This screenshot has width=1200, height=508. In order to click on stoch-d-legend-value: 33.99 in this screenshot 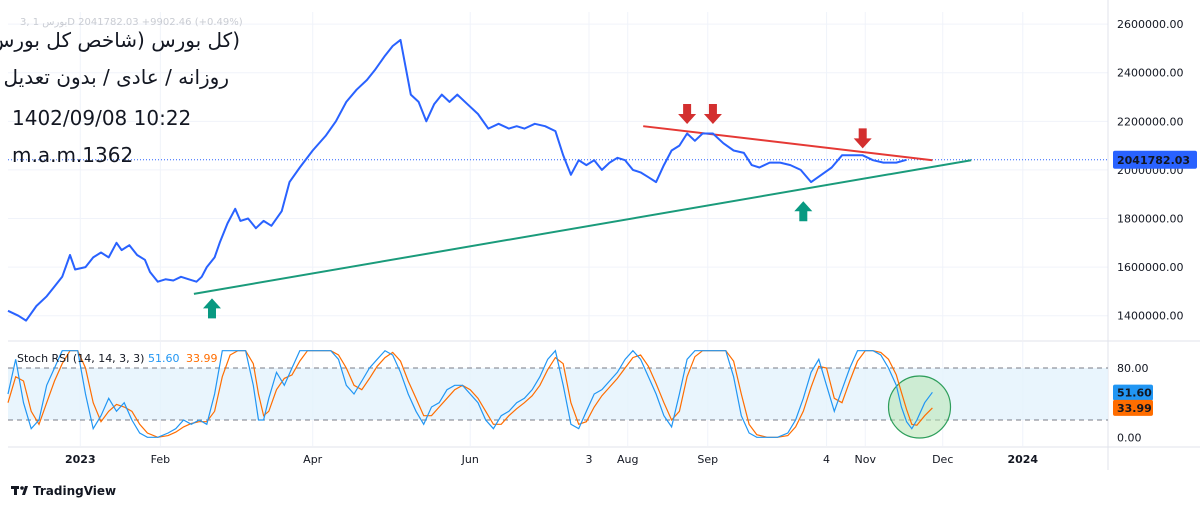, I will do `click(202, 358)`.